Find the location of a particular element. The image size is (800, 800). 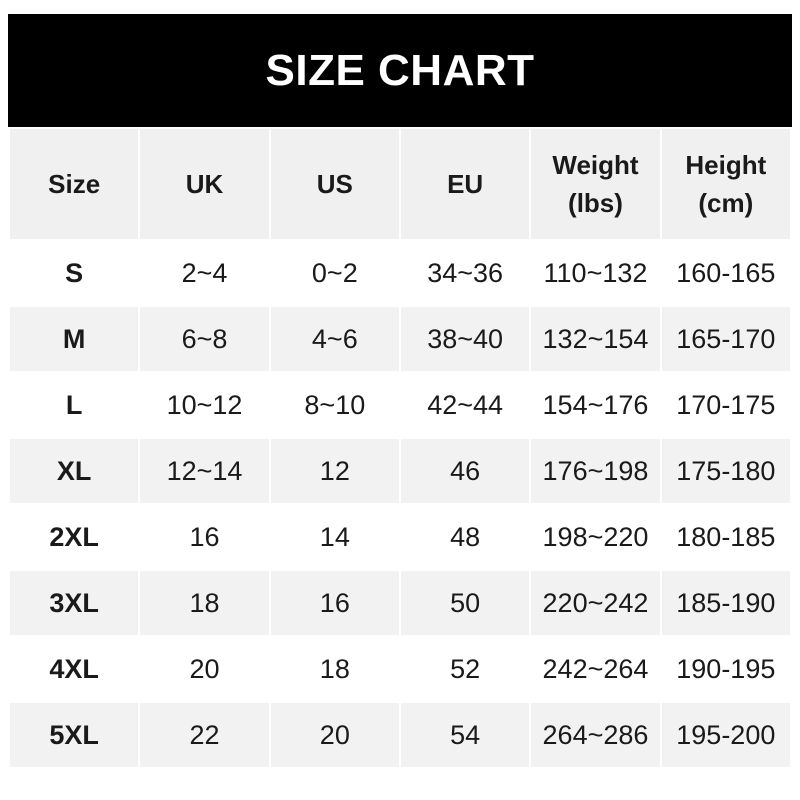

column-header-uk: UK is located at coordinates (204, 184).